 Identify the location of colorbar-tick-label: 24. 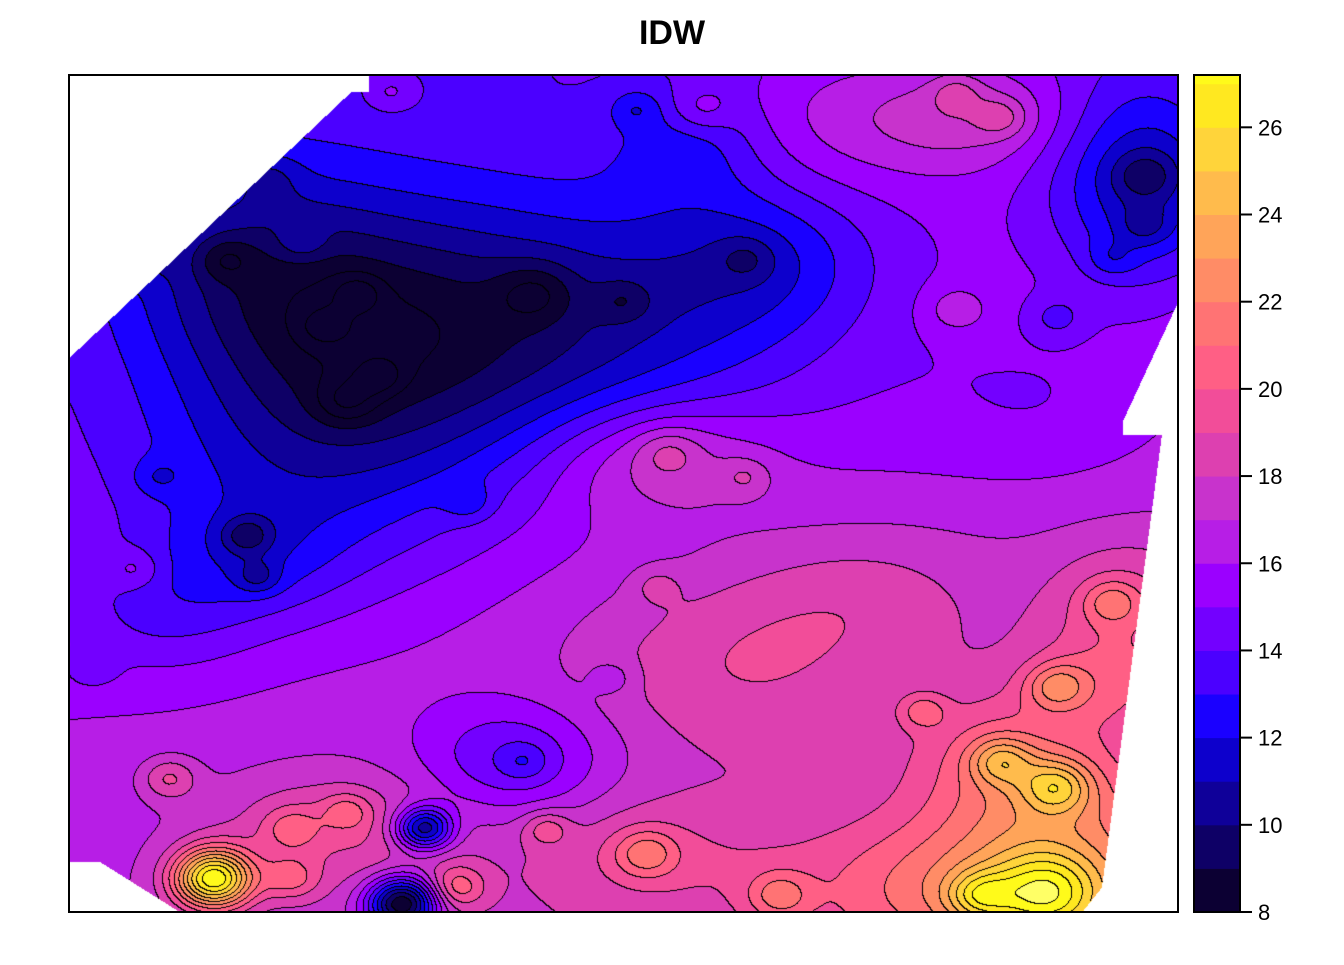
(1270, 215).